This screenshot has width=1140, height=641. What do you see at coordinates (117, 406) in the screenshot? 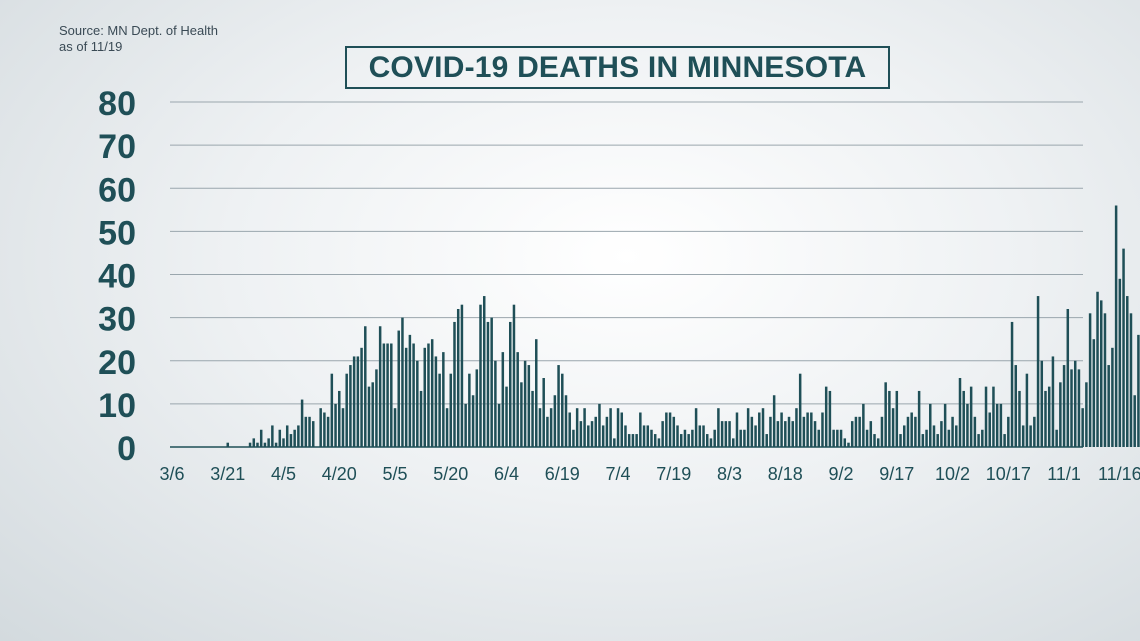
I see `y-tick-label: 10` at bounding box center [117, 406].